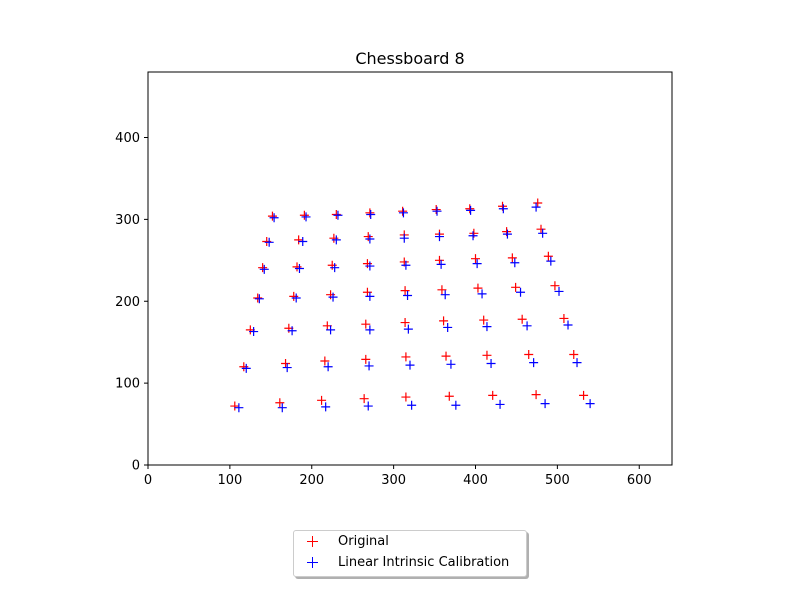 This screenshot has width=800, height=600. What do you see at coordinates (313, 563) in the screenshot?
I see `blue-plus-marker-icon` at bounding box center [313, 563].